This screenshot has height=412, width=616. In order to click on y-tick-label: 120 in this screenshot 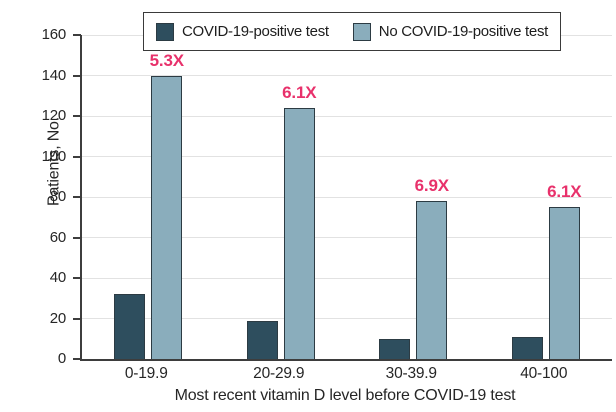, I will do `click(54, 115)`.